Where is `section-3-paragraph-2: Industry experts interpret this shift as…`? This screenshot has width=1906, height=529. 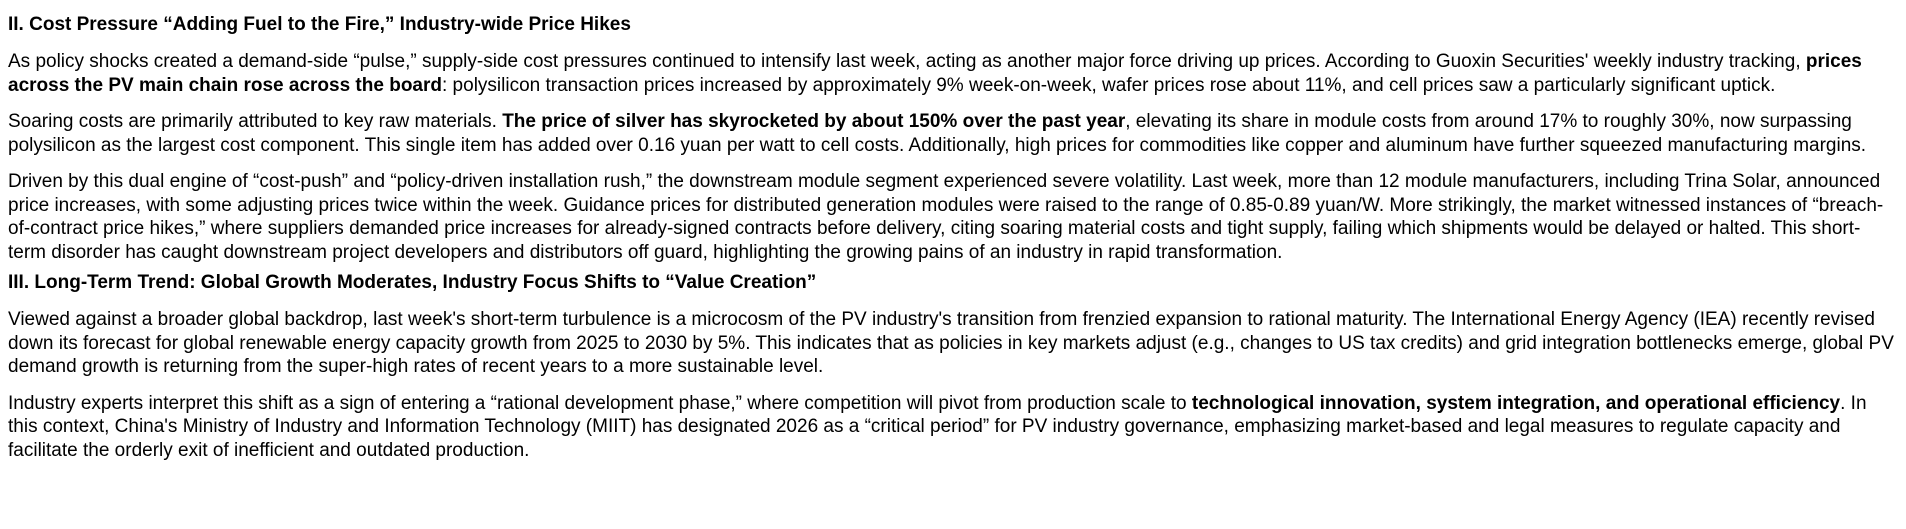
section-3-paragraph-2: Industry experts interpret this shift as… is located at coordinates (953, 427).